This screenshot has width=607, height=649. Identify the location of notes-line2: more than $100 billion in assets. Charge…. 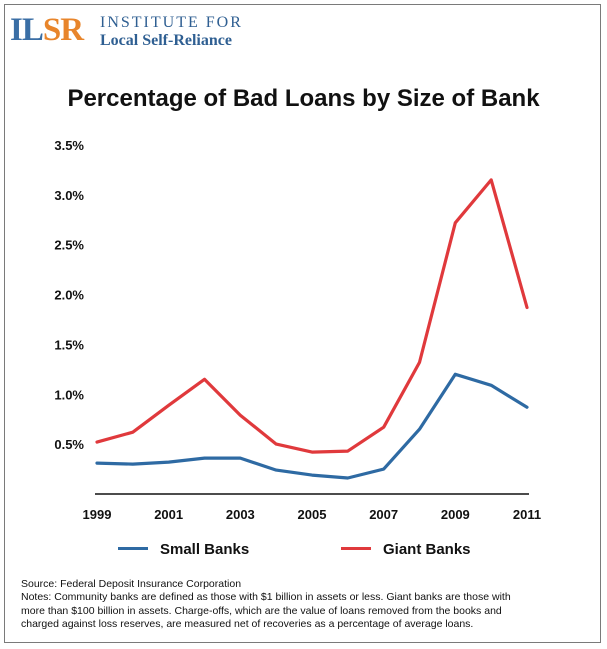
(261, 610).